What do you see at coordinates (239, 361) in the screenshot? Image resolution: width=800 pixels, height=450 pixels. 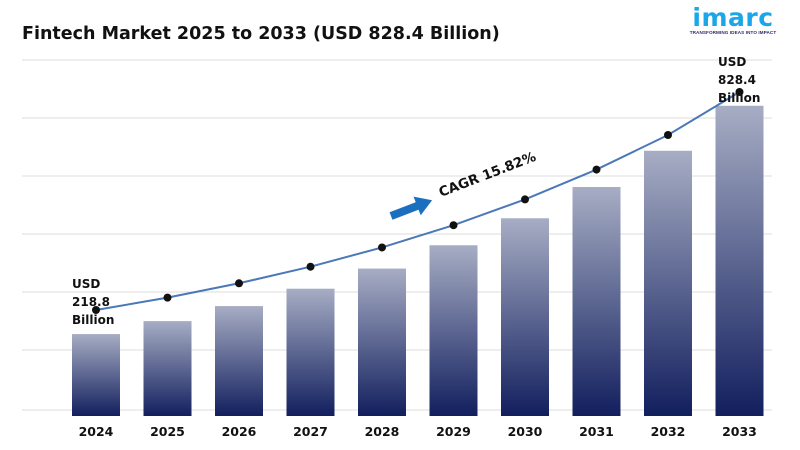 I see `bar-2026` at bounding box center [239, 361].